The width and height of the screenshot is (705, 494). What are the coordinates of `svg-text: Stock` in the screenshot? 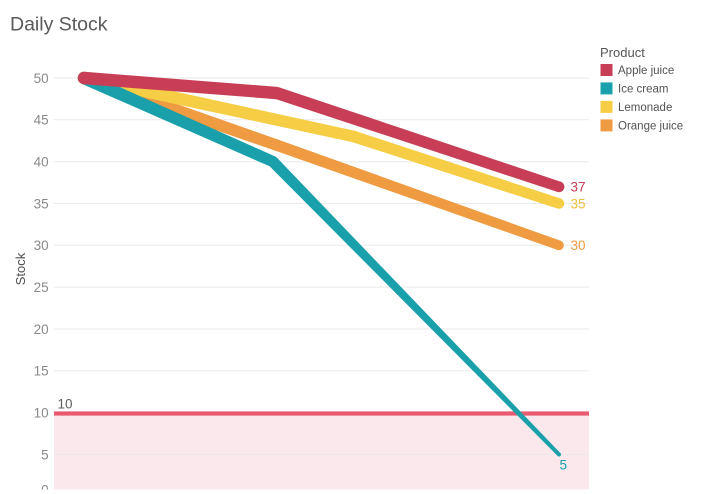 It's located at (20, 268).